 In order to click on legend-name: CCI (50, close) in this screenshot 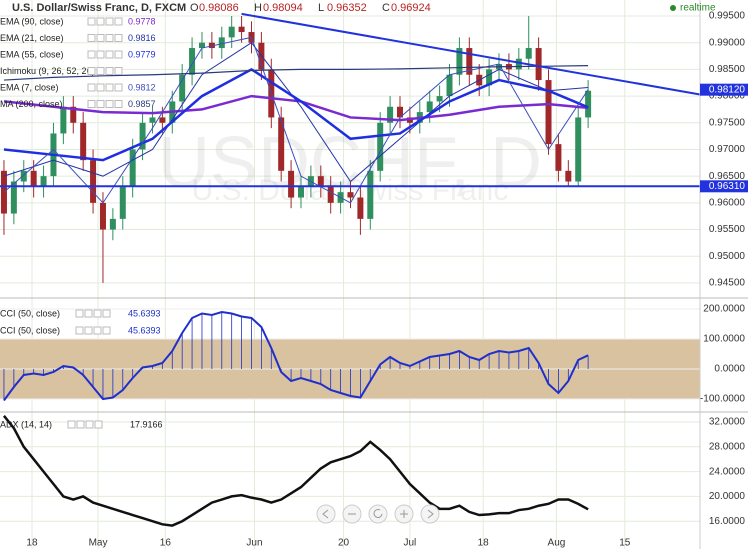, I will do `click(30, 330)`.